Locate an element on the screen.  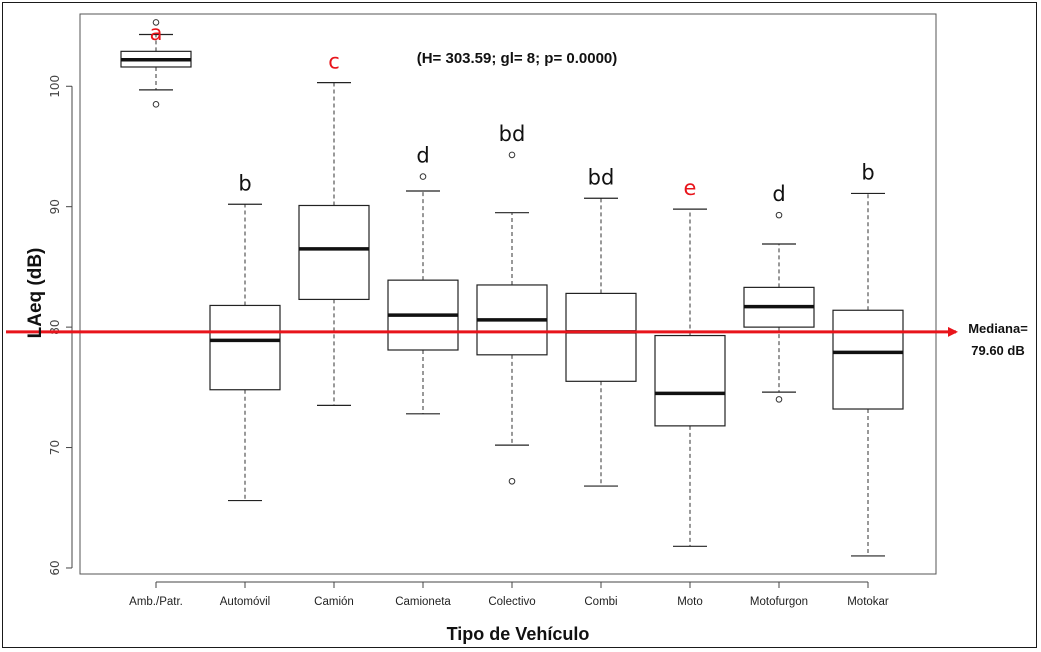
x-tick-label: Combi is located at coordinates (600, 602).